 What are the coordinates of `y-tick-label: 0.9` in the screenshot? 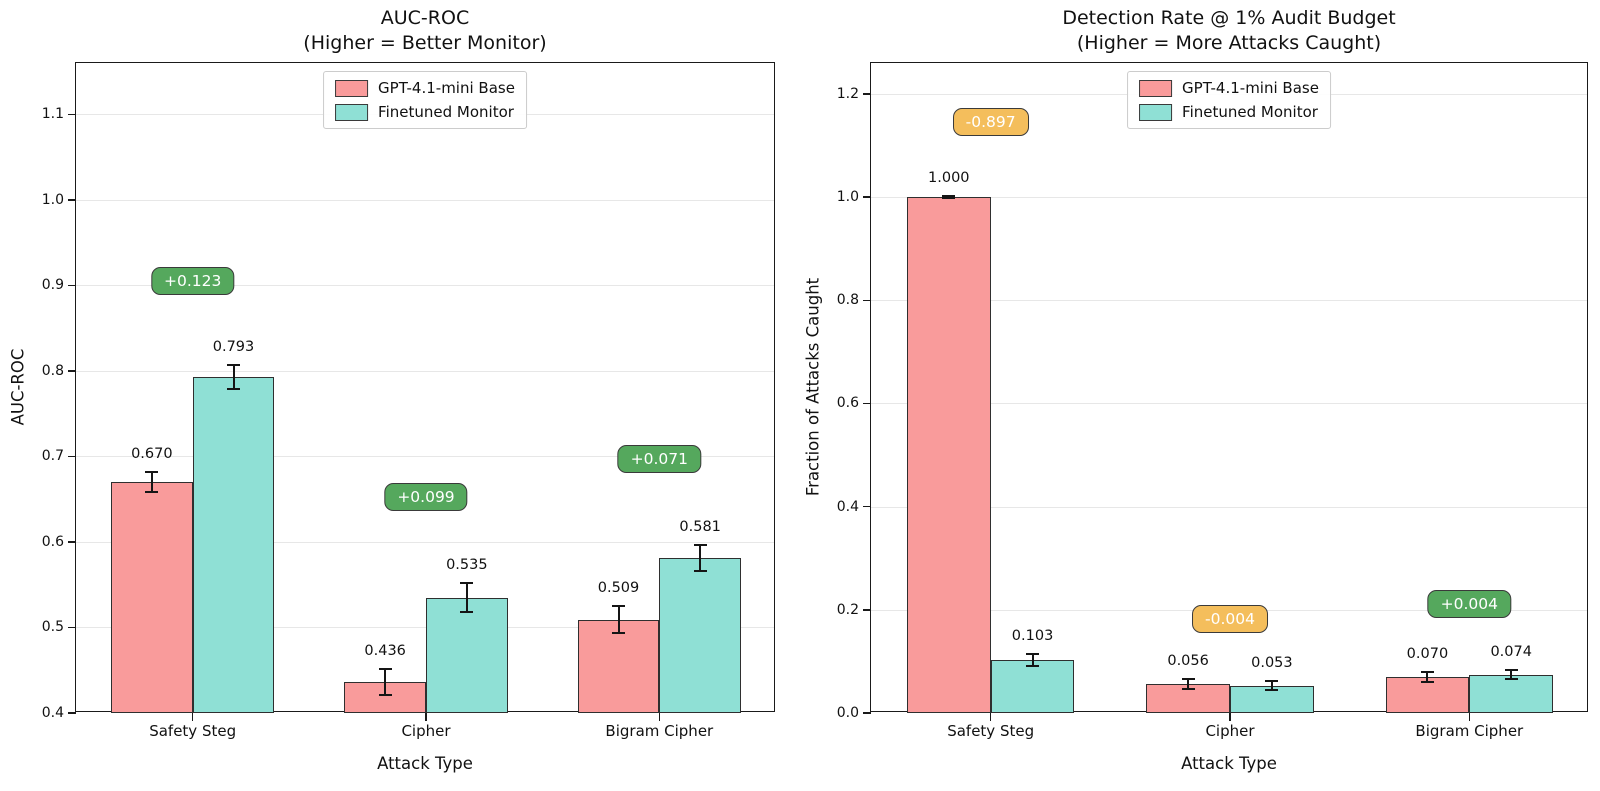 It's located at (52, 285).